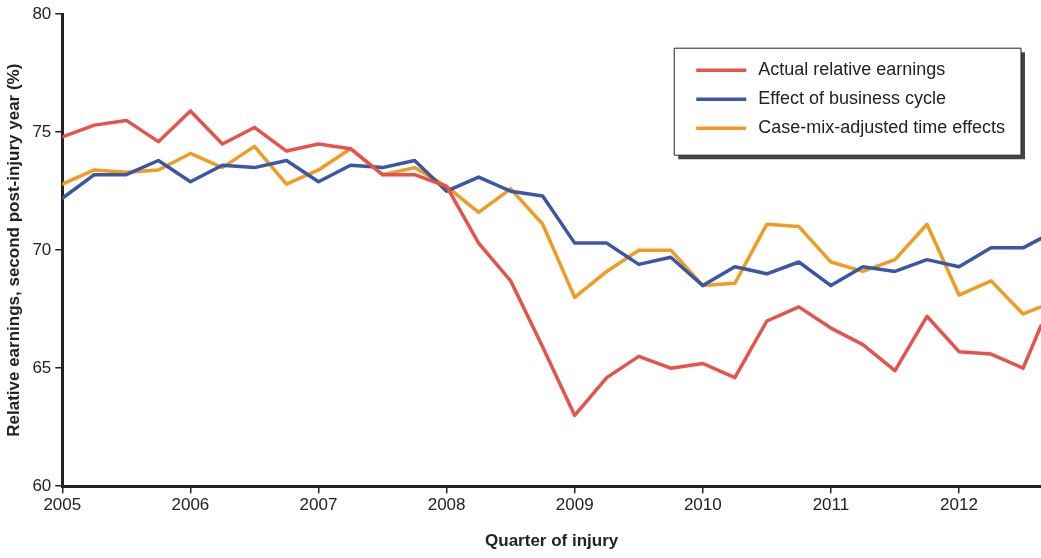 Image resolution: width=1041 pixels, height=558 pixels. What do you see at coordinates (42, 485) in the screenshot?
I see `y-tick-label: 60` at bounding box center [42, 485].